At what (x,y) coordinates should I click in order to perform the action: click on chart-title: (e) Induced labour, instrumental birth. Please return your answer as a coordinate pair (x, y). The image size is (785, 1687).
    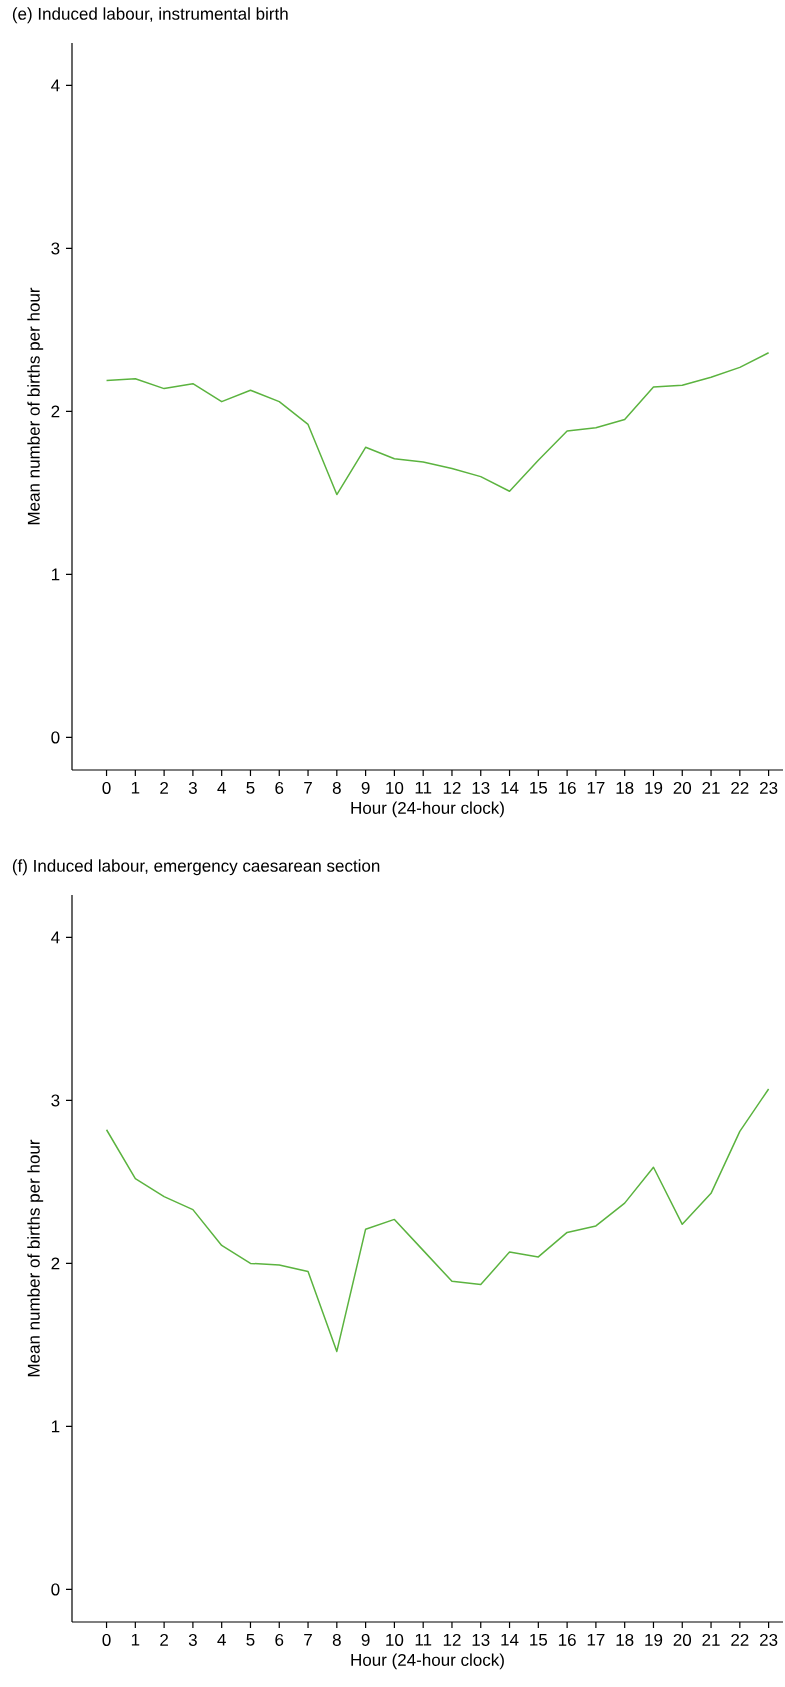
    Looking at the image, I should click on (150, 15).